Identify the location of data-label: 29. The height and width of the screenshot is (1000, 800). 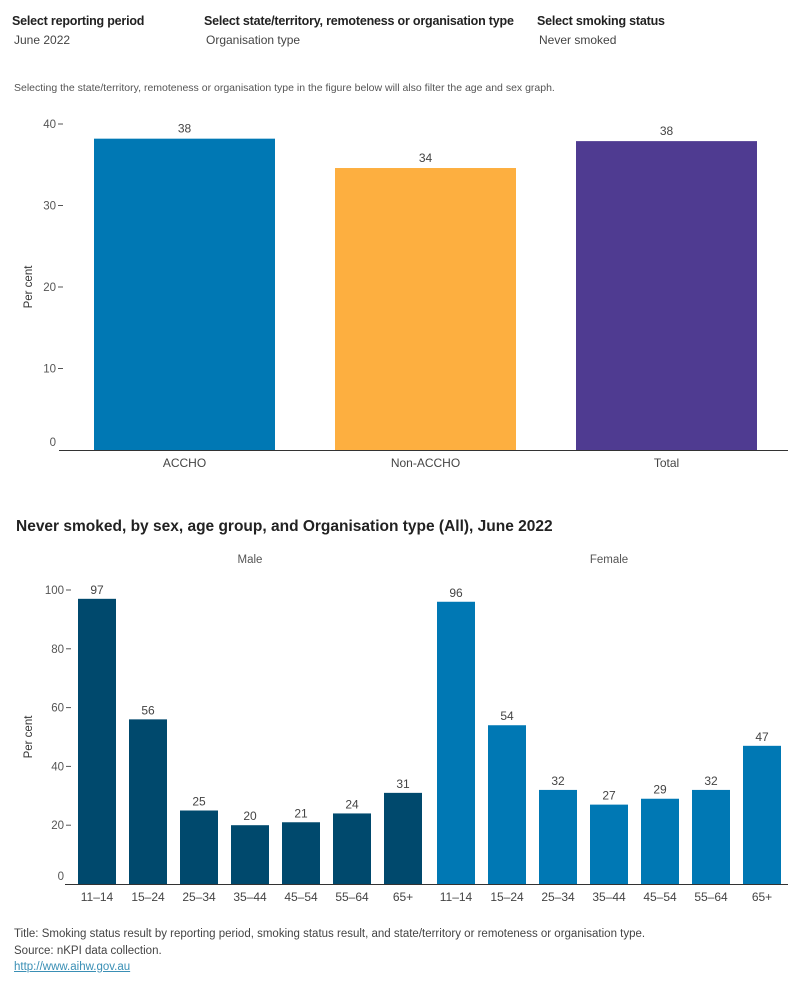
(660, 790).